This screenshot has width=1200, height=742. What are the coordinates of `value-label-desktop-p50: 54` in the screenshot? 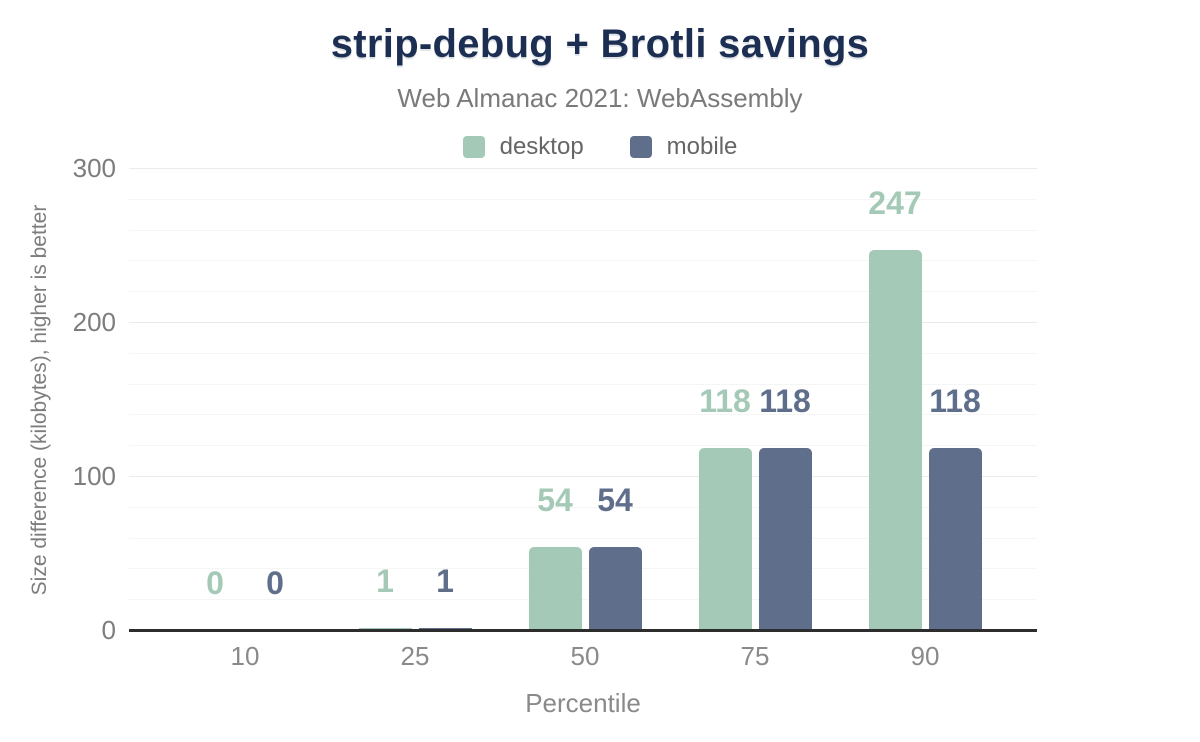 It's located at (555, 499).